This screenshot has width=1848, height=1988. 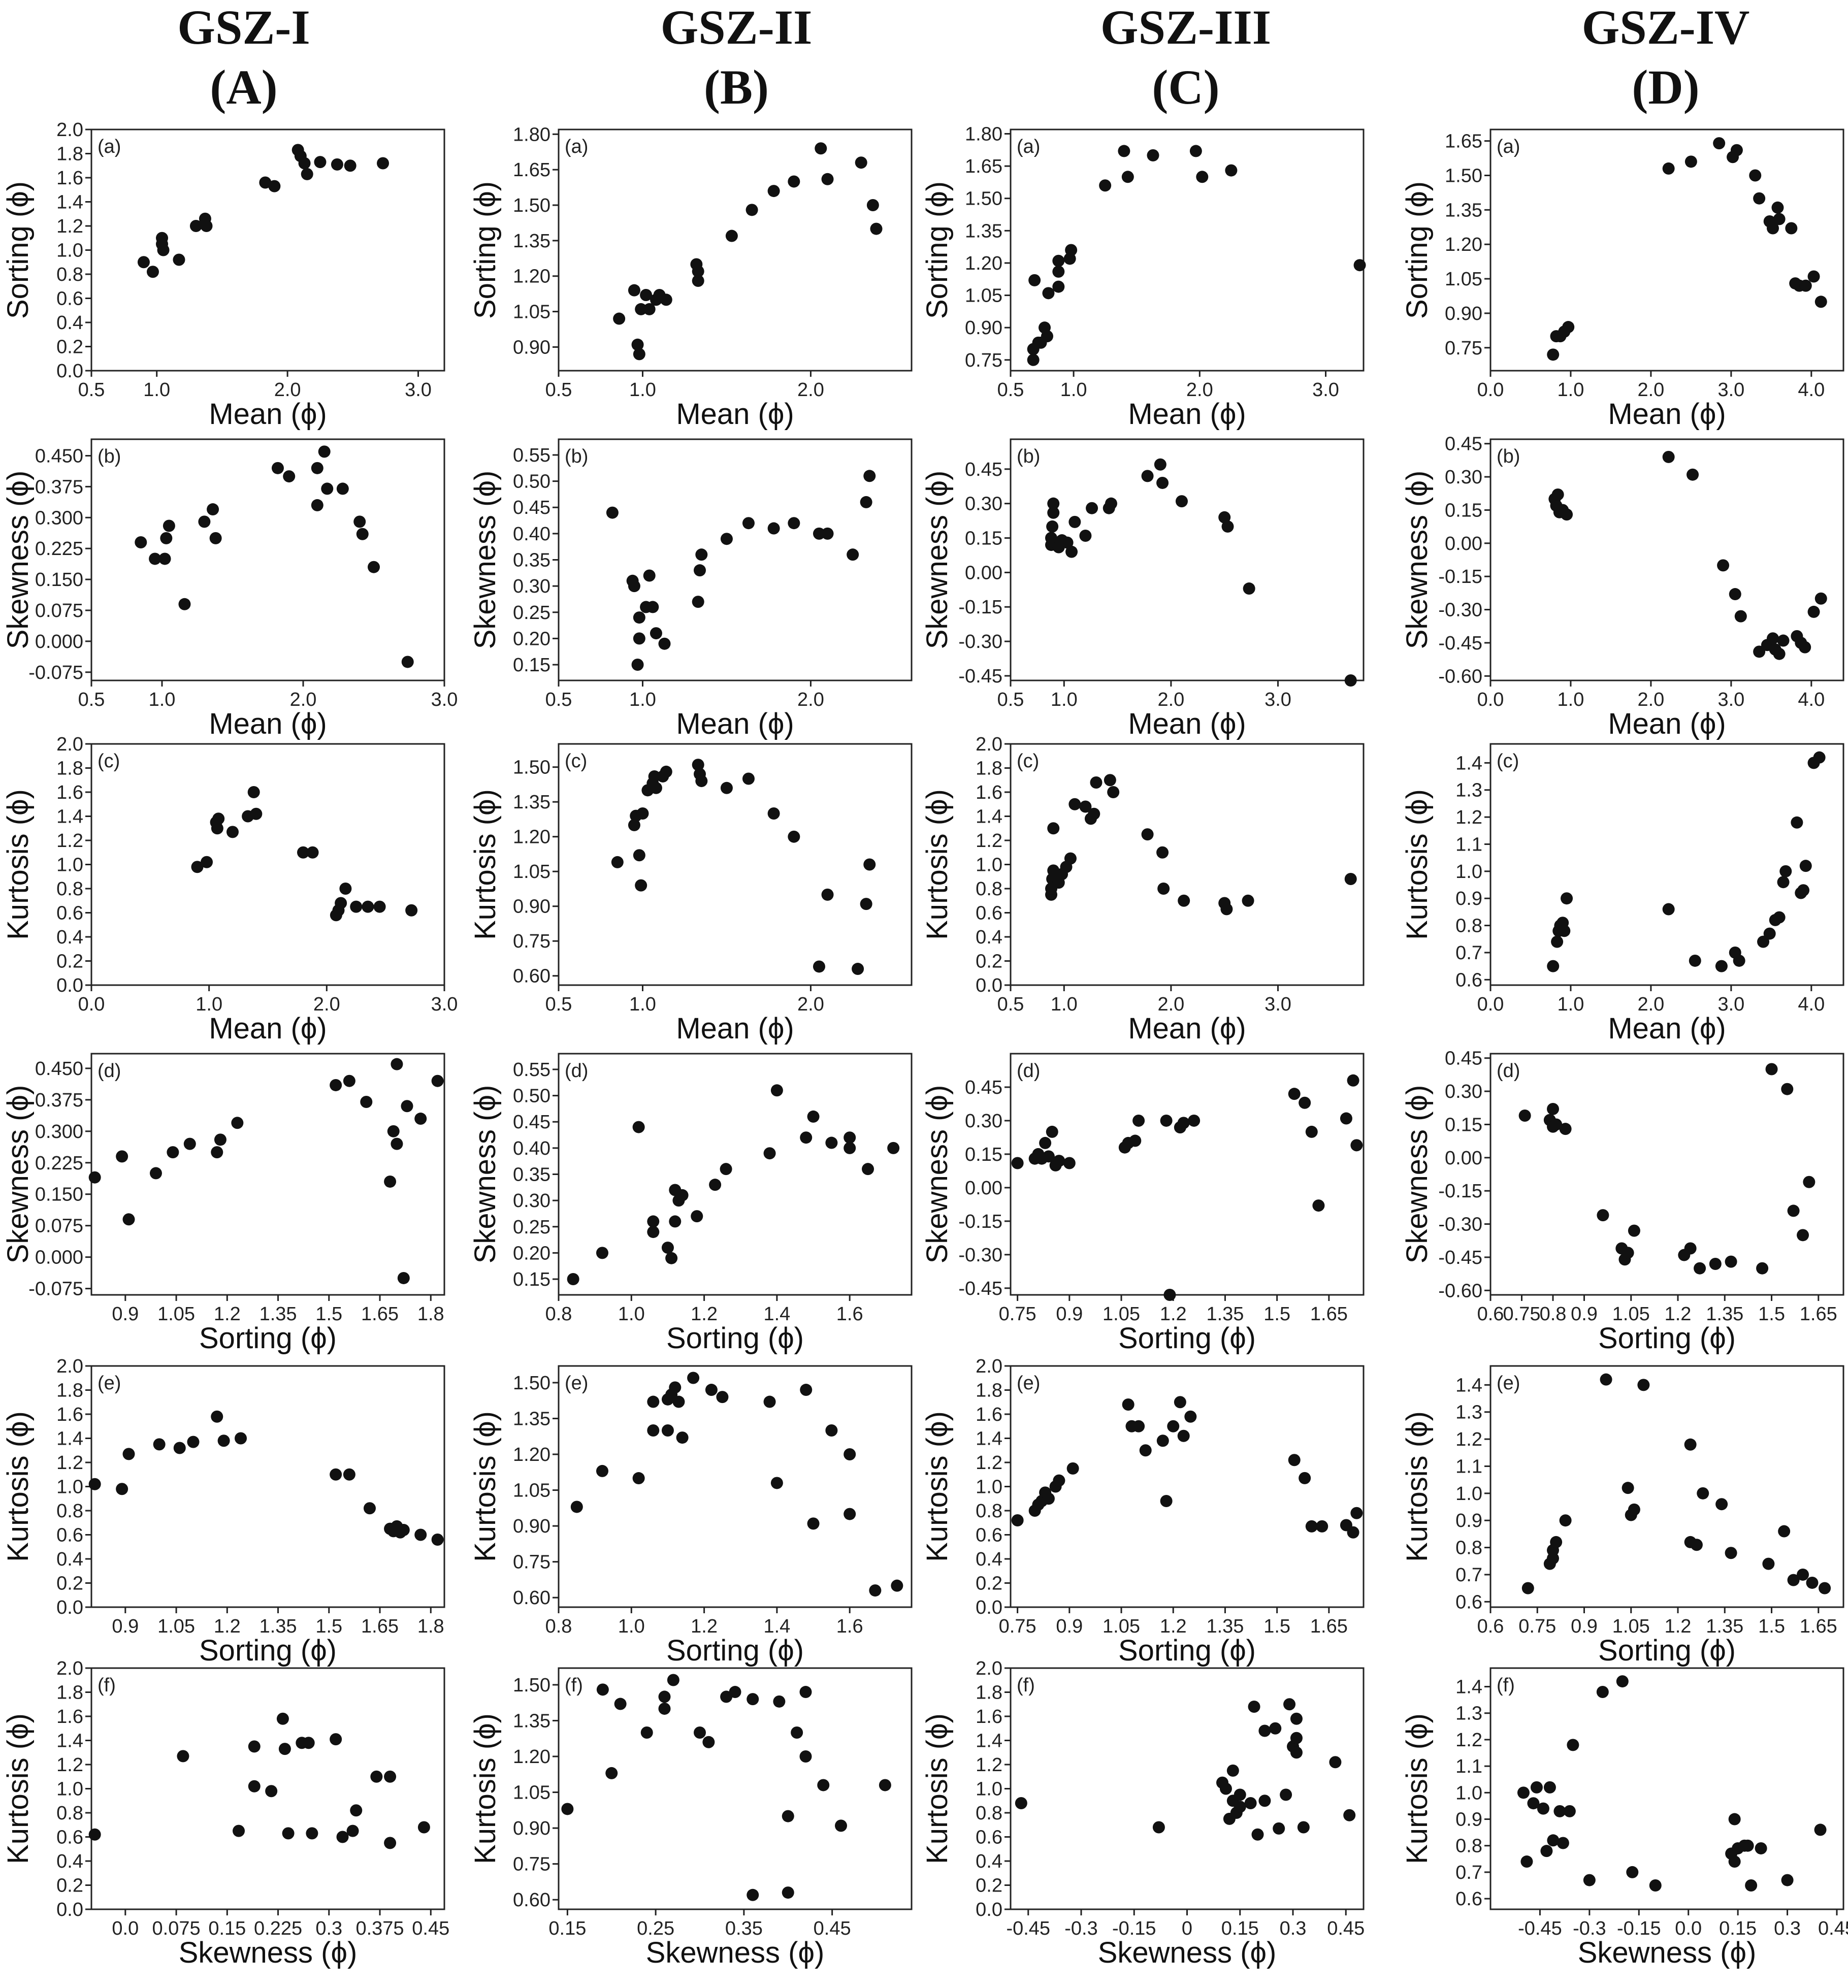 What do you see at coordinates (983, 572) in the screenshot?
I see `y-tick-label: 0.00` at bounding box center [983, 572].